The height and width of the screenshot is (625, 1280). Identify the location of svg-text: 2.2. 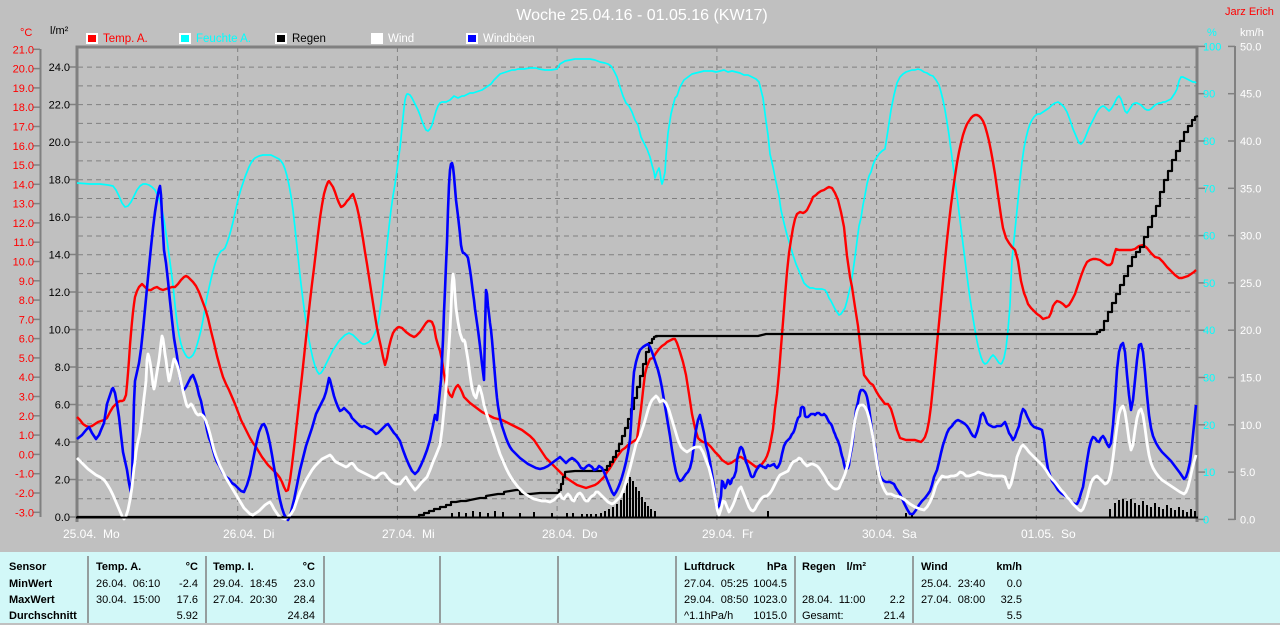
(897, 600).